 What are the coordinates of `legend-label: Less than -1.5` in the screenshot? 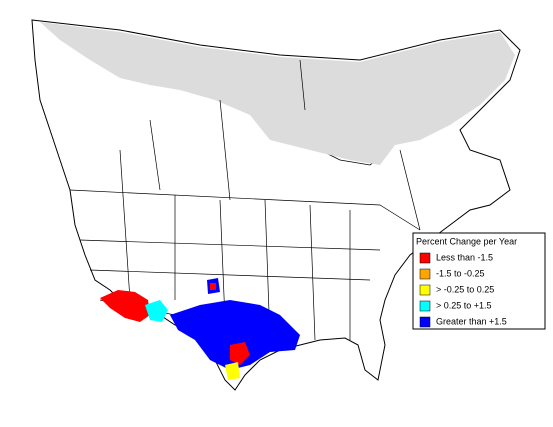 It's located at (464, 257).